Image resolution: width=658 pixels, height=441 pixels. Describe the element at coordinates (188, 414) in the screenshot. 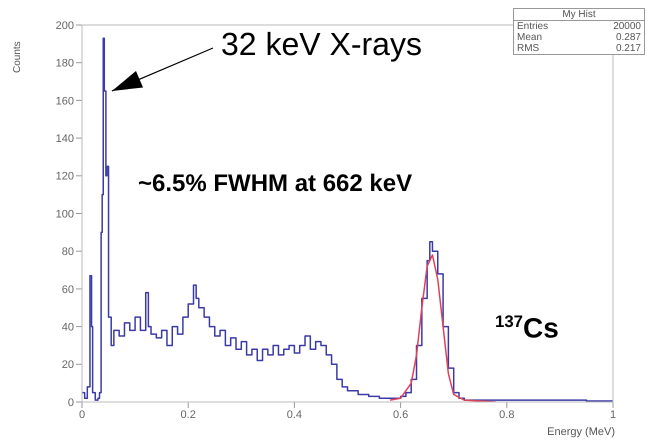

I see `x-tick-label: 0.2` at that location.